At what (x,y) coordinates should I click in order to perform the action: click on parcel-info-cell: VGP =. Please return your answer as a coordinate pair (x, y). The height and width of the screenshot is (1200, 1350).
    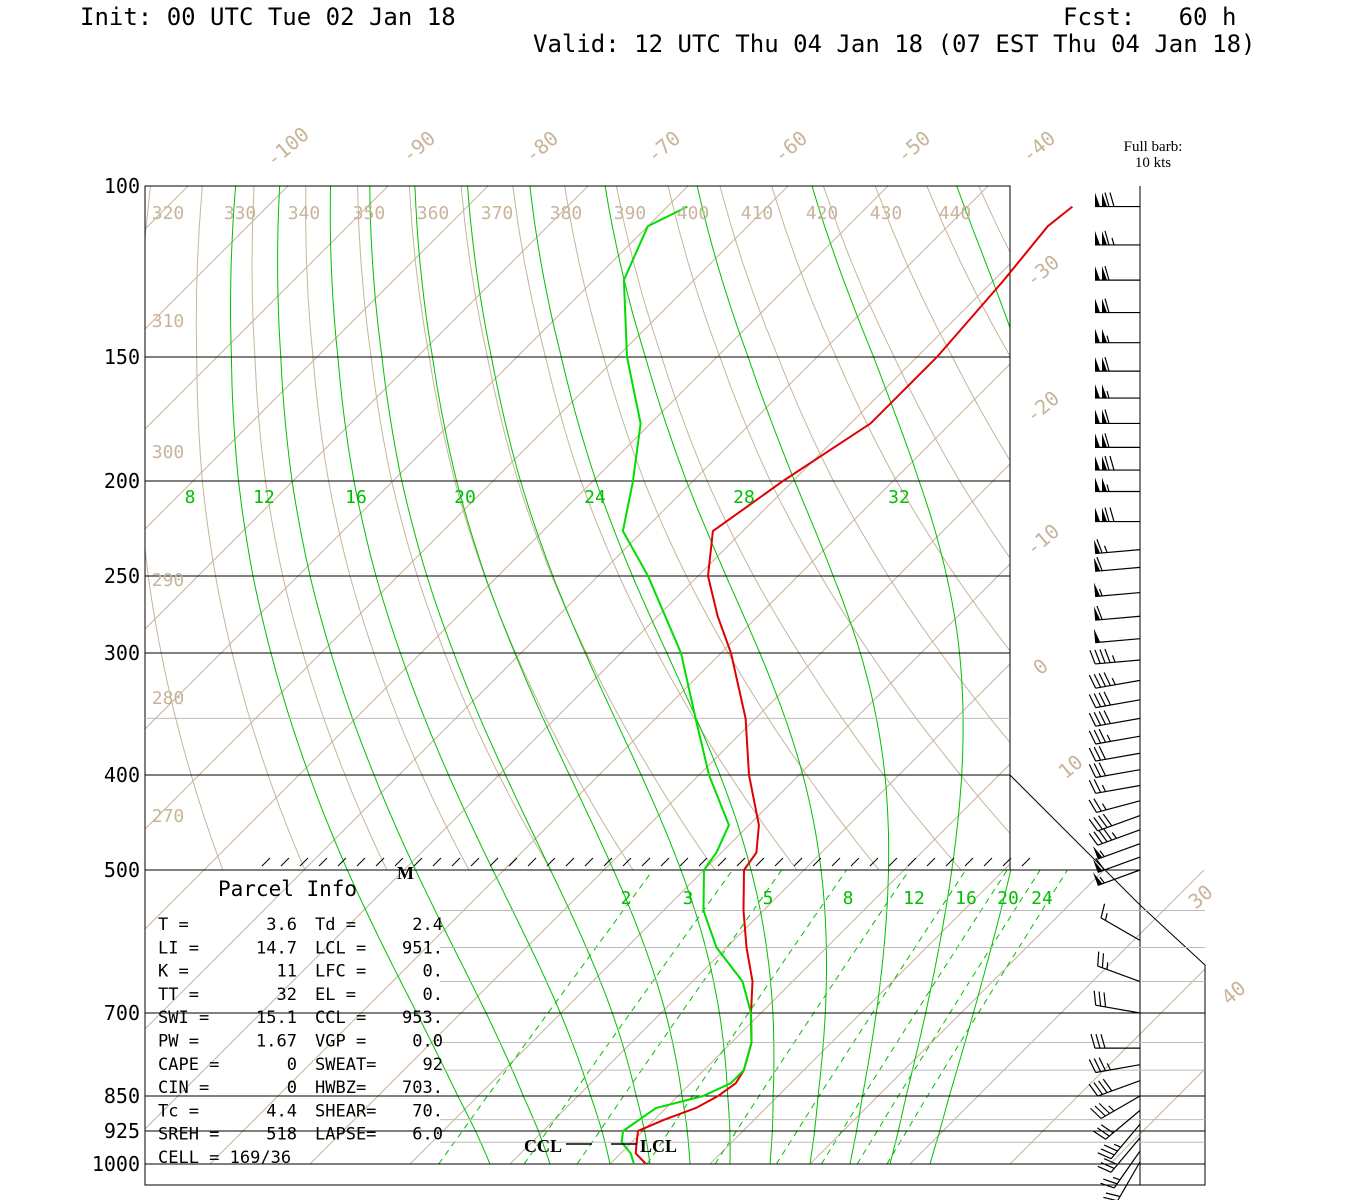
    Looking at the image, I should click on (340, 1042).